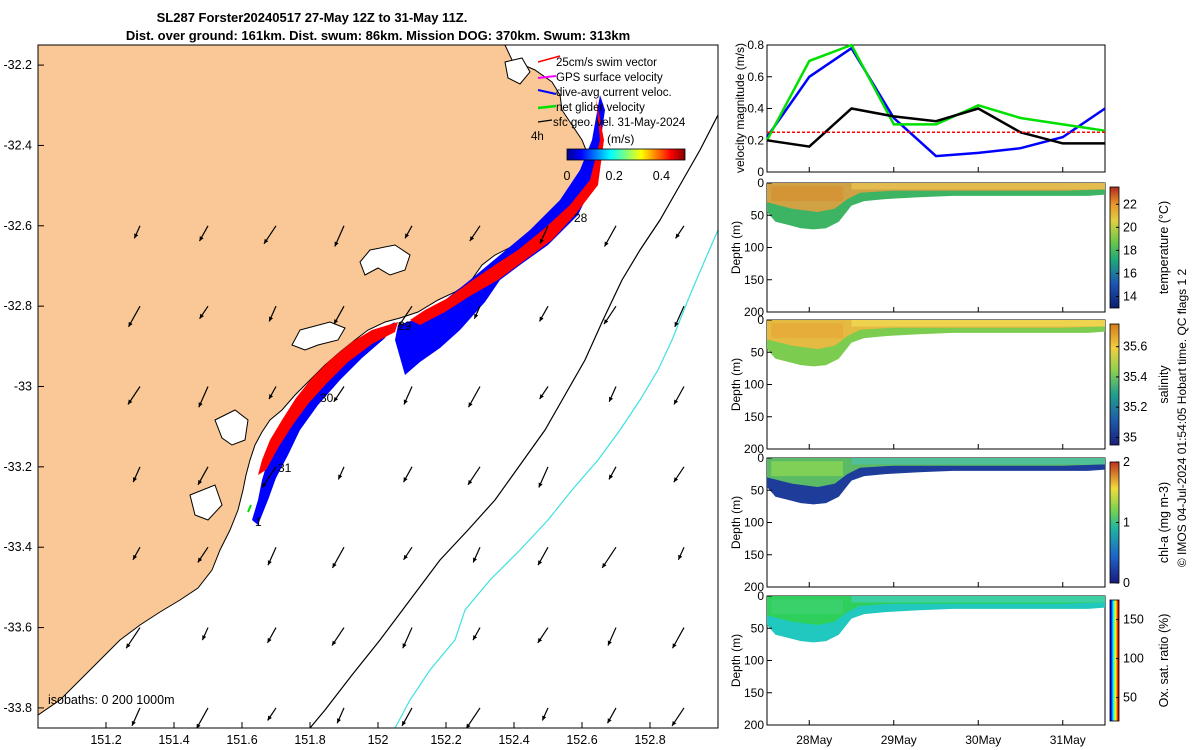 The height and width of the screenshot is (750, 1200). I want to click on time-tick-label: 29May, so click(899, 740).